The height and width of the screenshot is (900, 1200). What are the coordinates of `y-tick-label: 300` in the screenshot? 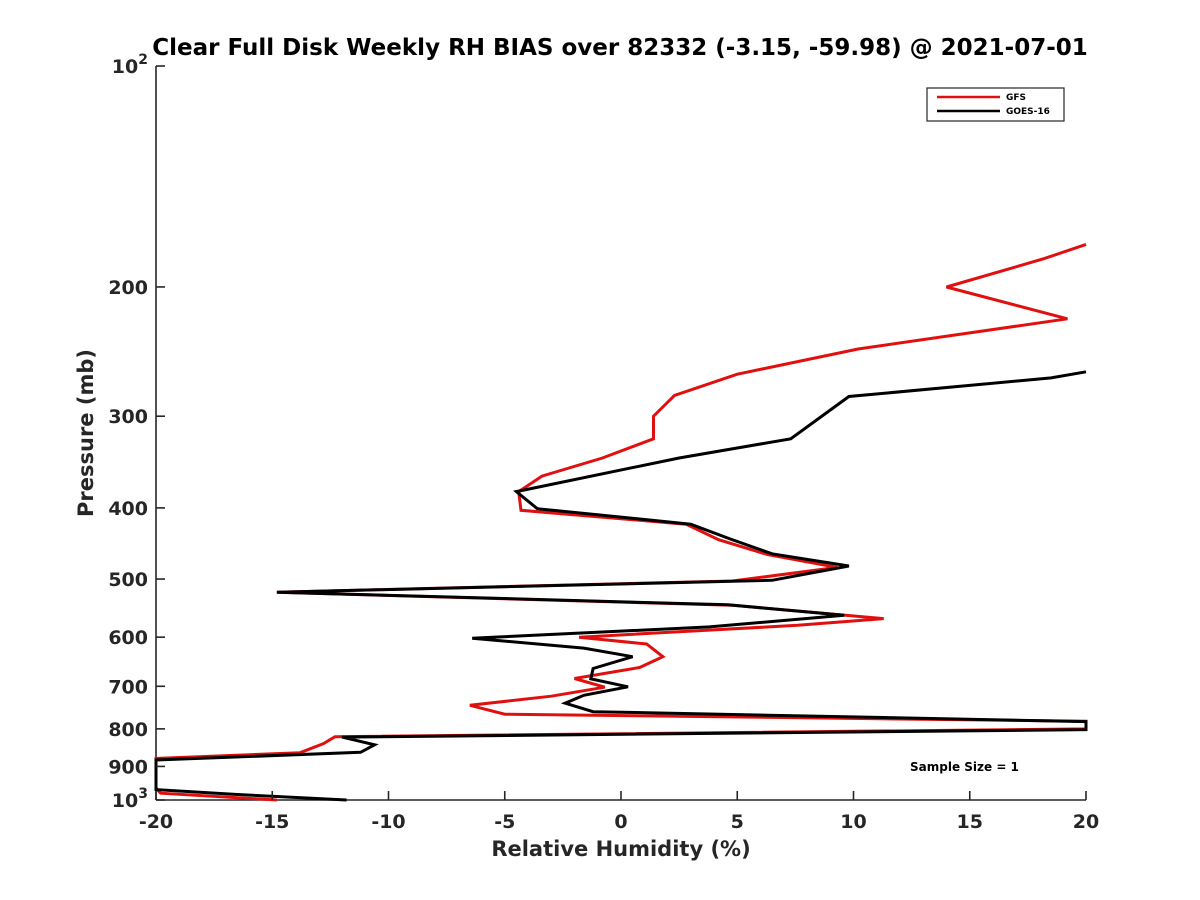 It's located at (128, 417).